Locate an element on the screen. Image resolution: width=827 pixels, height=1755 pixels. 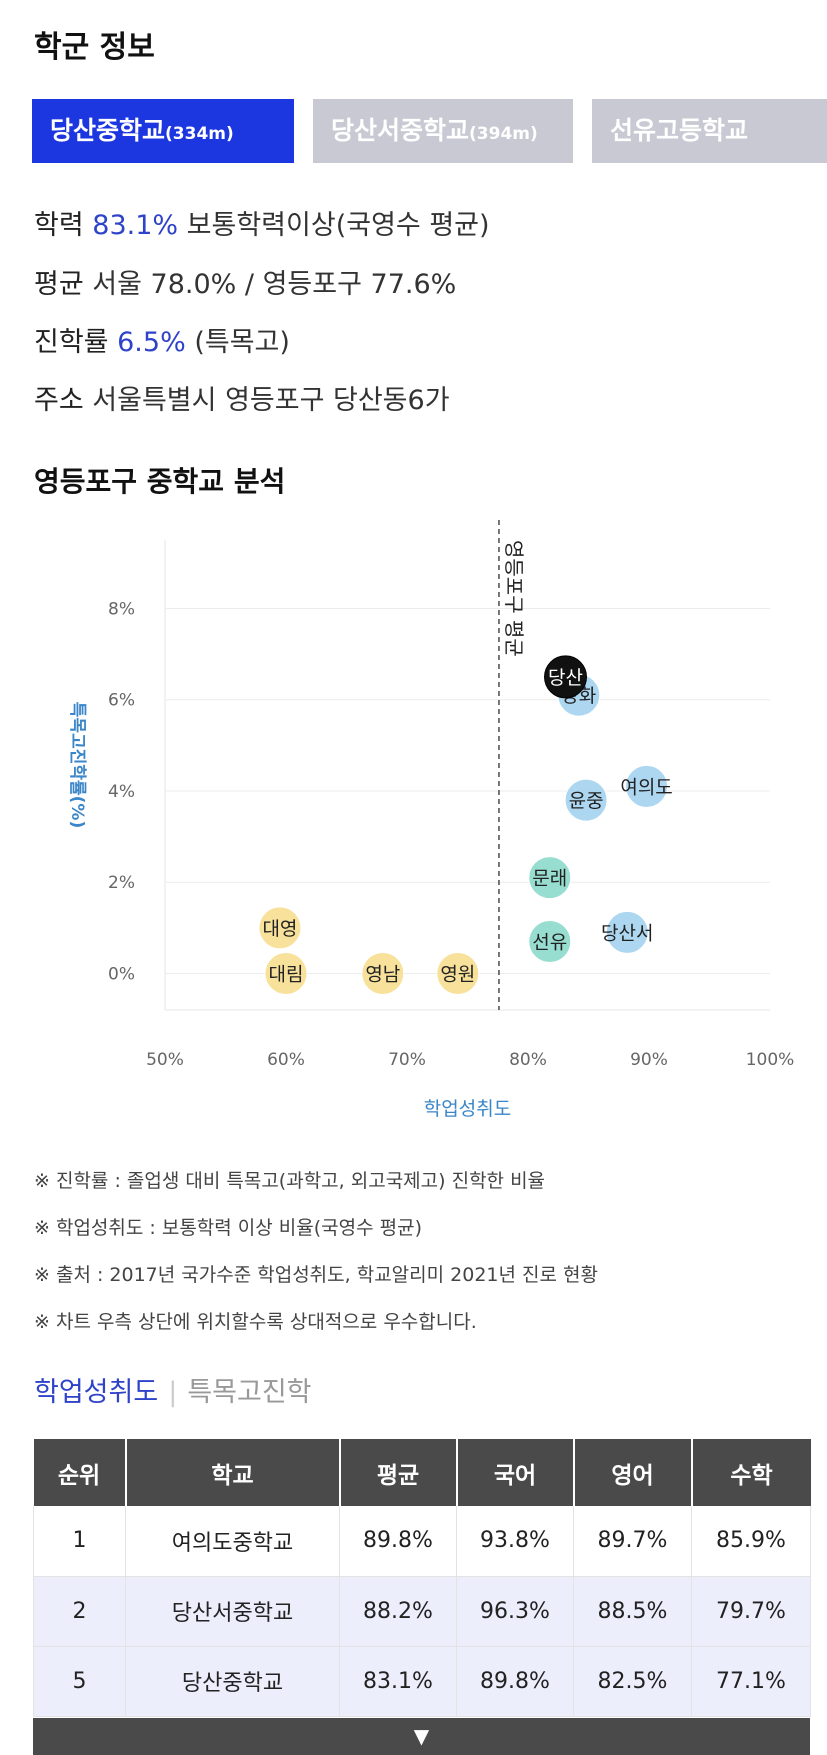
cell-average: 83.1% is located at coordinates (398, 1681).